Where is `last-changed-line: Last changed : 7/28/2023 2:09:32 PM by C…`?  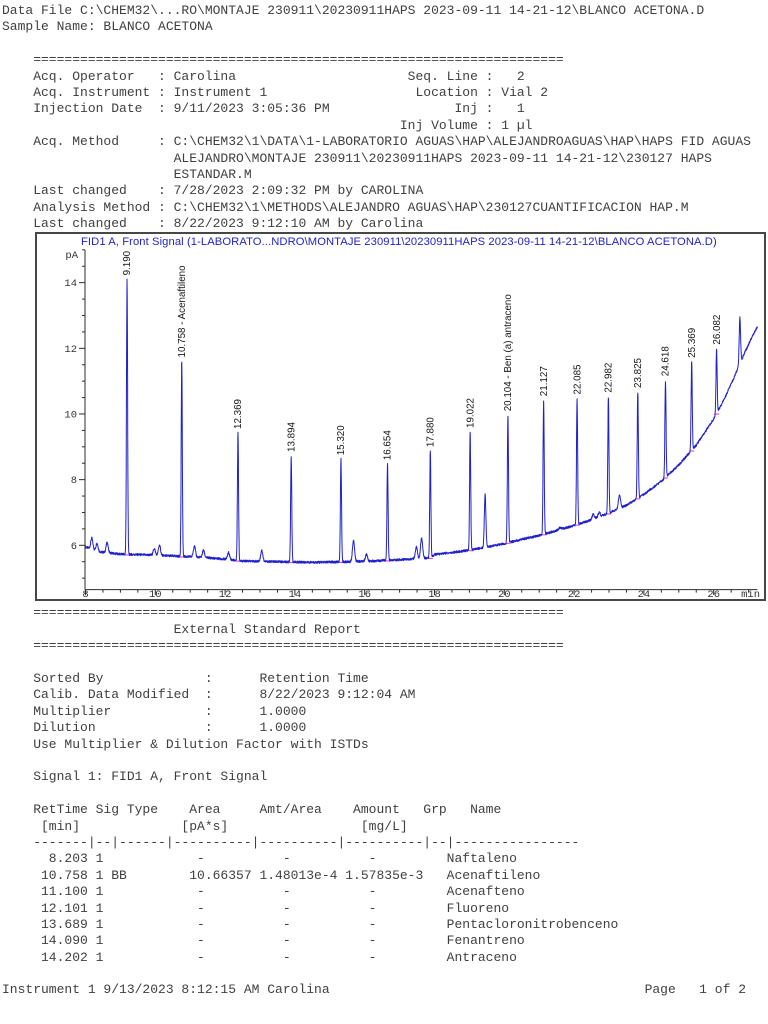 last-changed-line: Last changed : 7/28/2023 2:09:32 PM by C… is located at coordinates (213, 191).